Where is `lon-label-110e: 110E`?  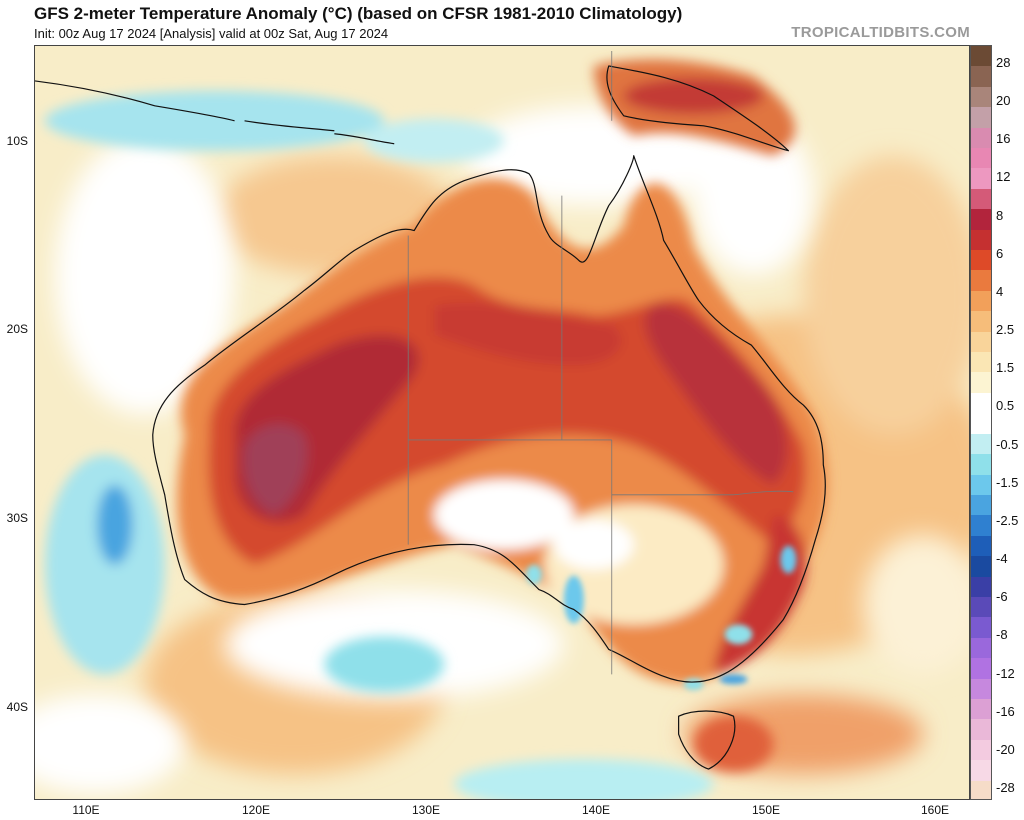 lon-label-110e: 110E is located at coordinates (86, 810).